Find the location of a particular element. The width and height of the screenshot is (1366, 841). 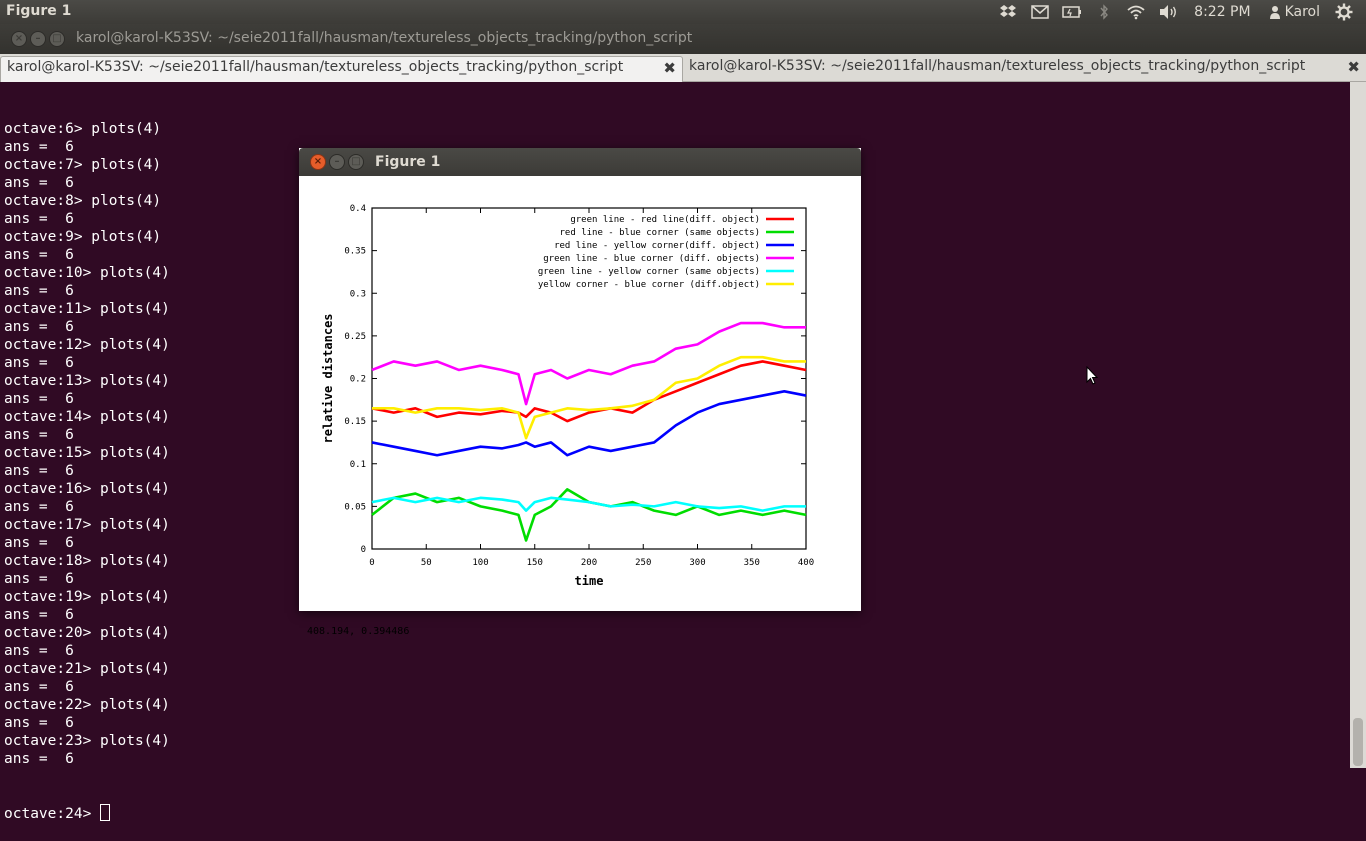

terminal-line: octave:12> plots(4) is located at coordinates (87, 345).